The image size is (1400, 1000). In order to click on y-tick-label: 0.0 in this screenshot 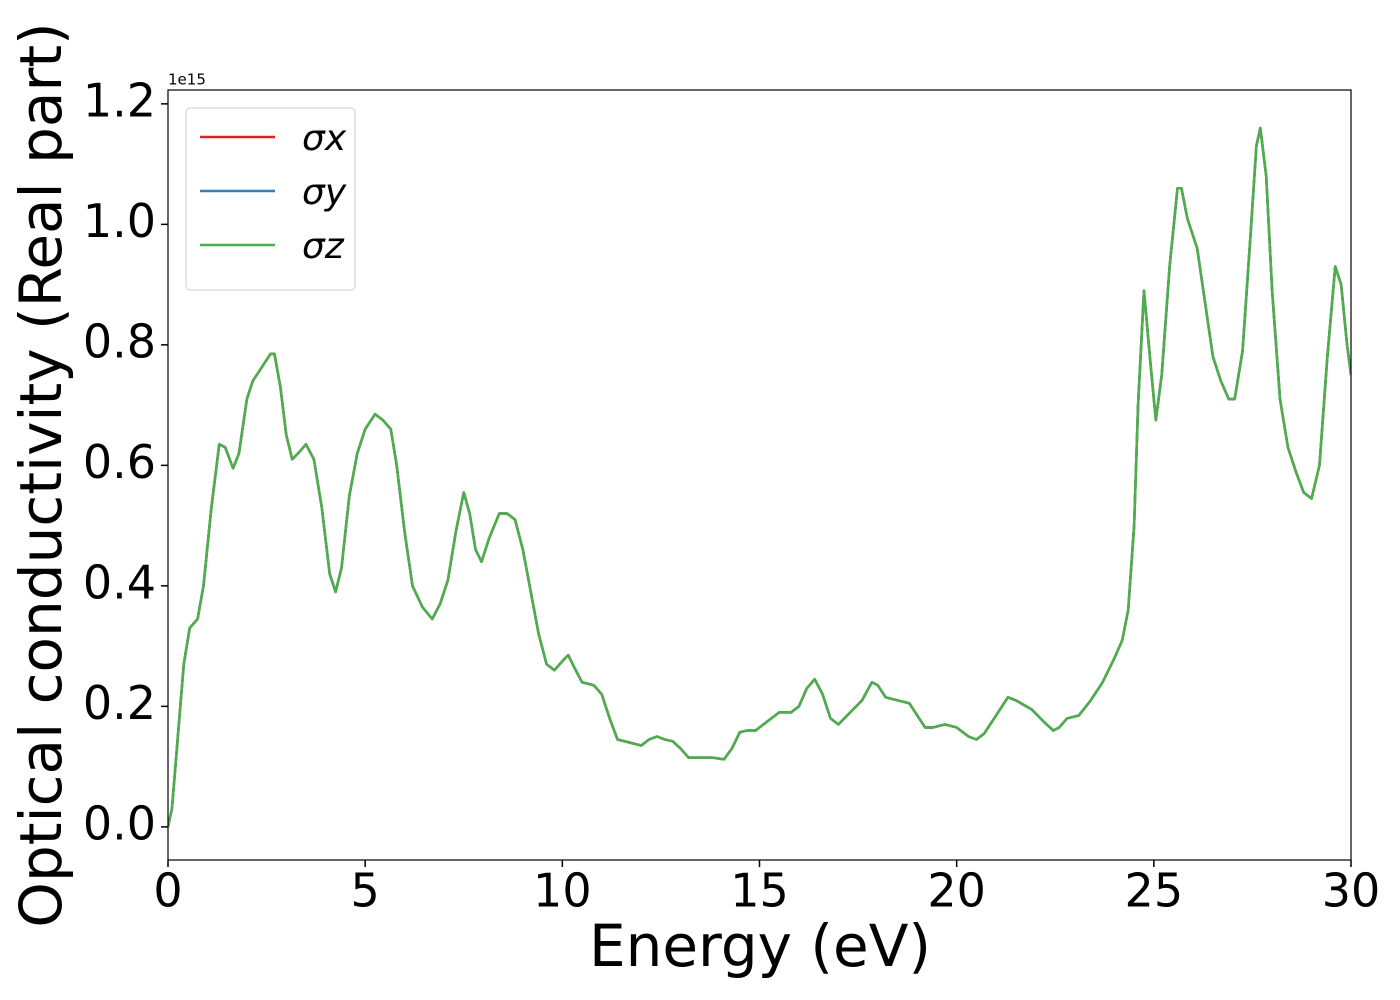, I will do `click(119, 823)`.